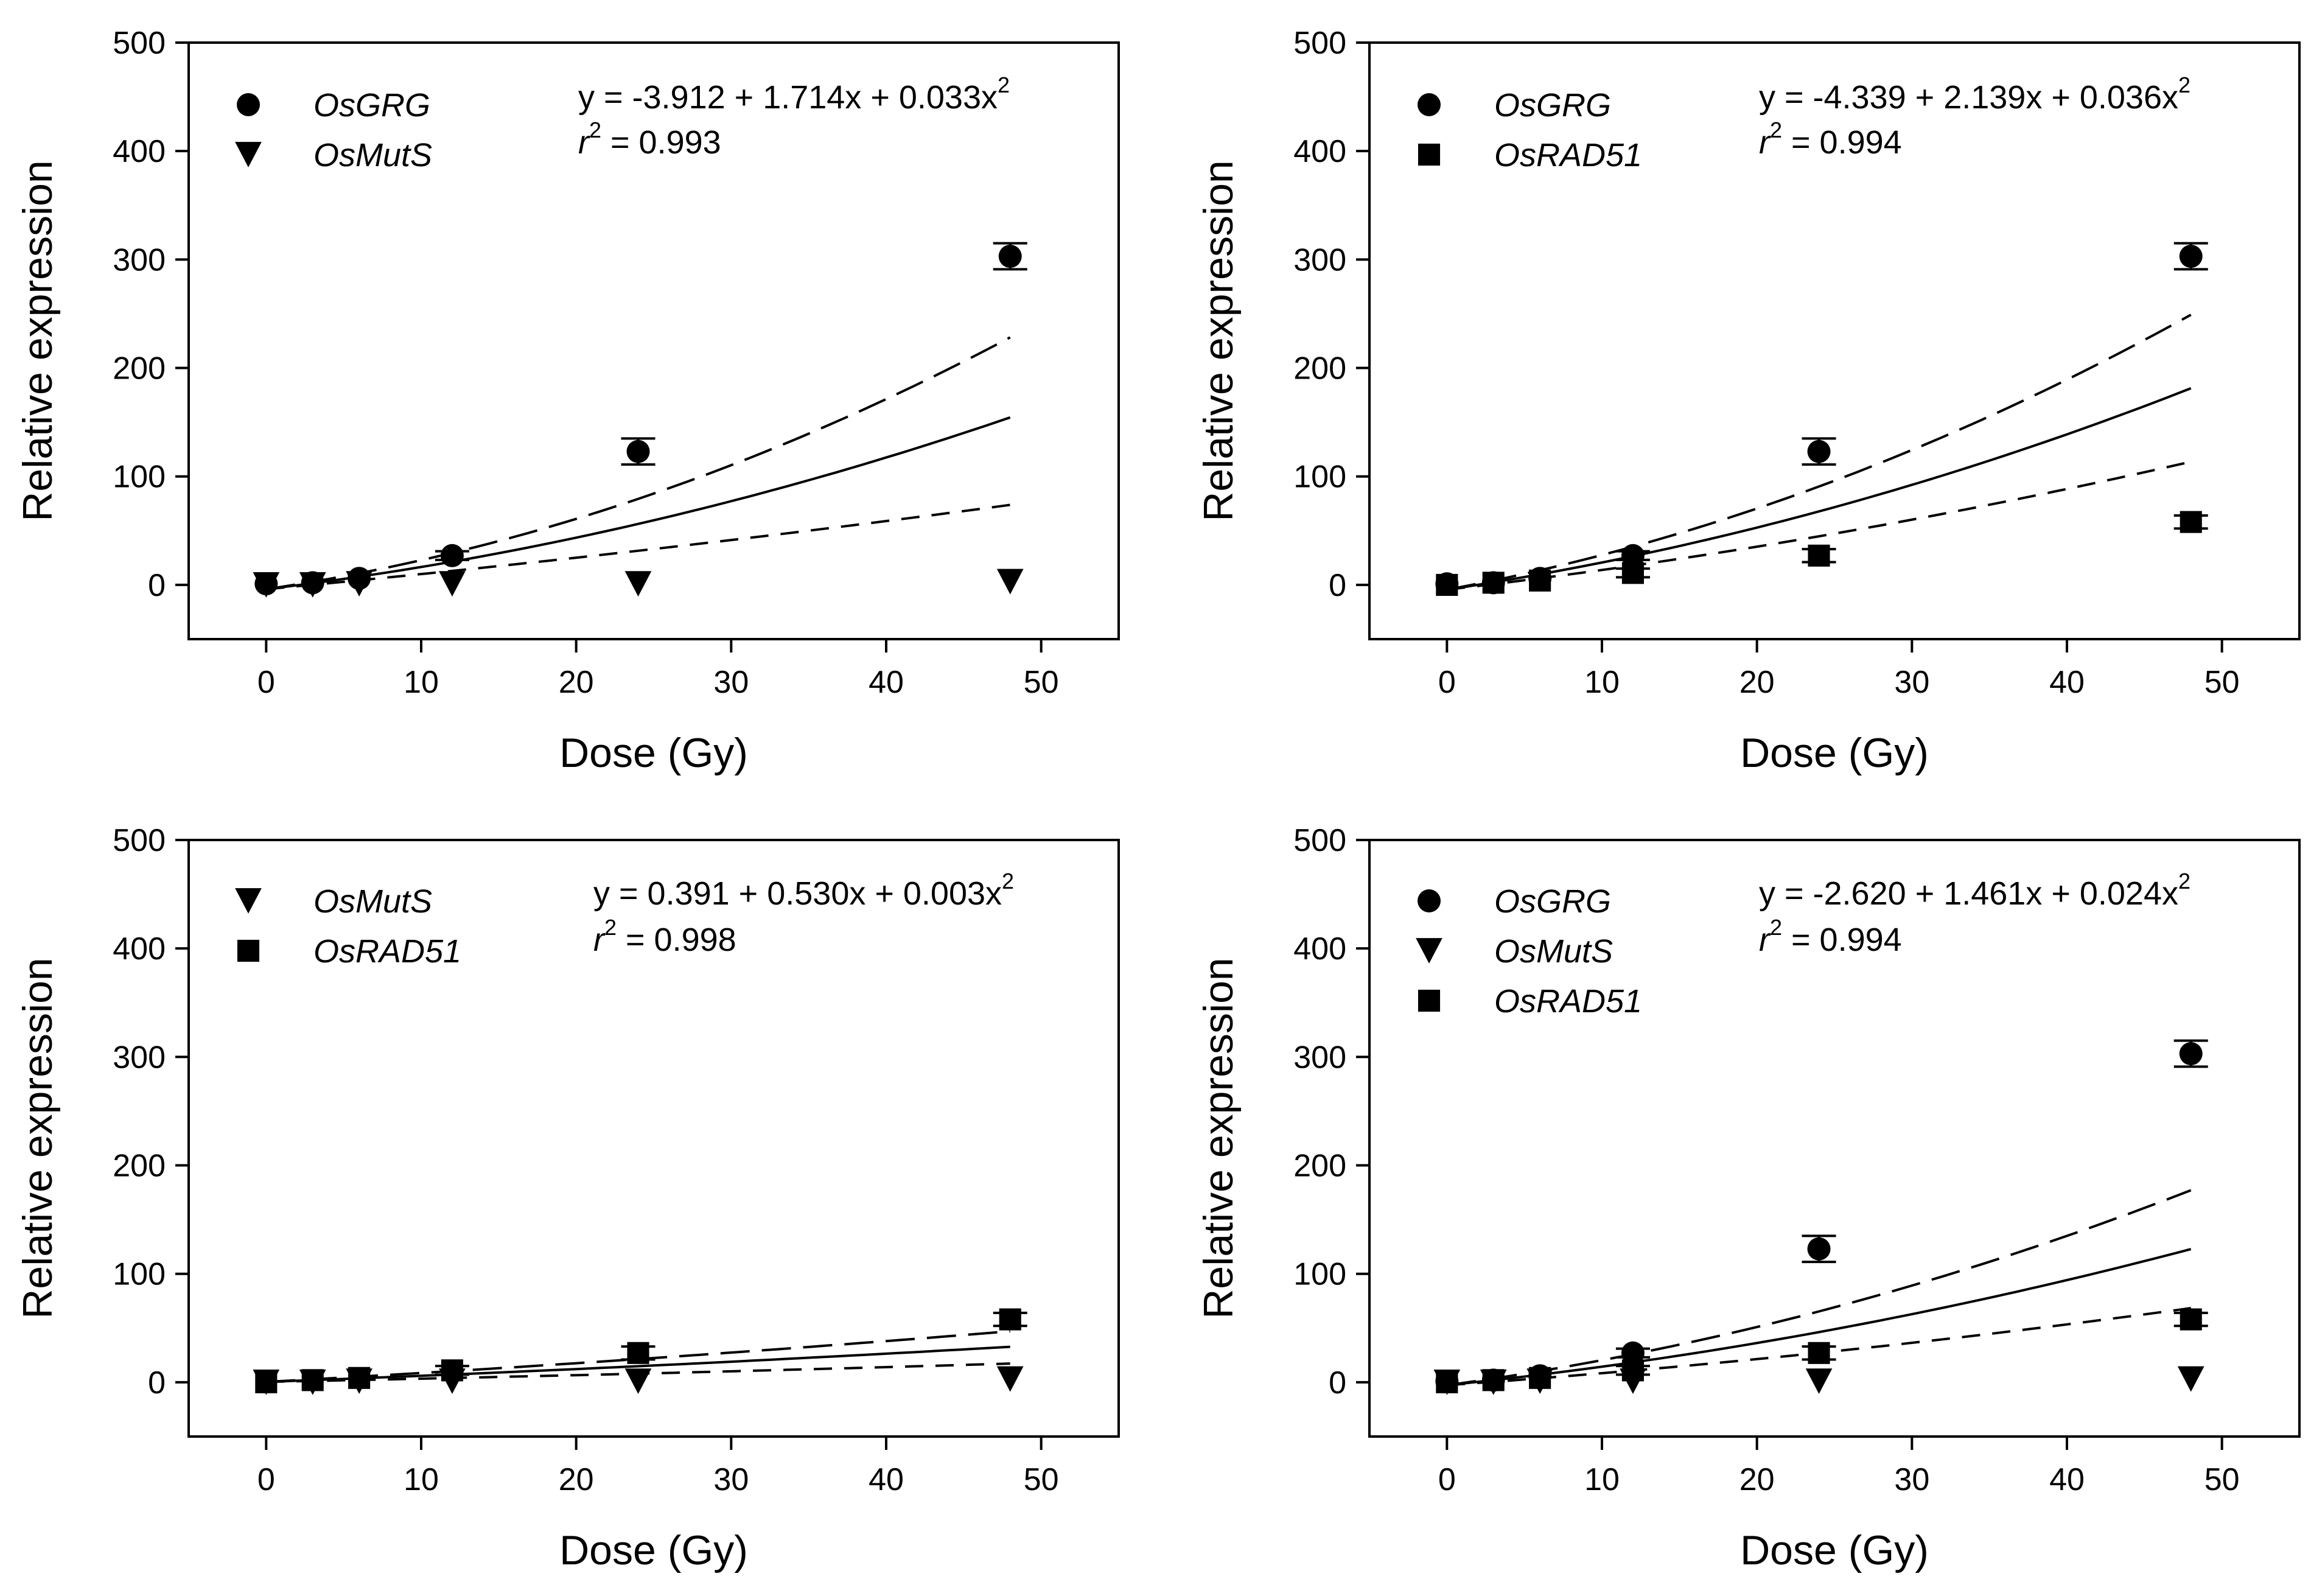 The width and height of the screenshot is (2311, 1596). I want to click on y-tick-label: 100, so click(139, 477).